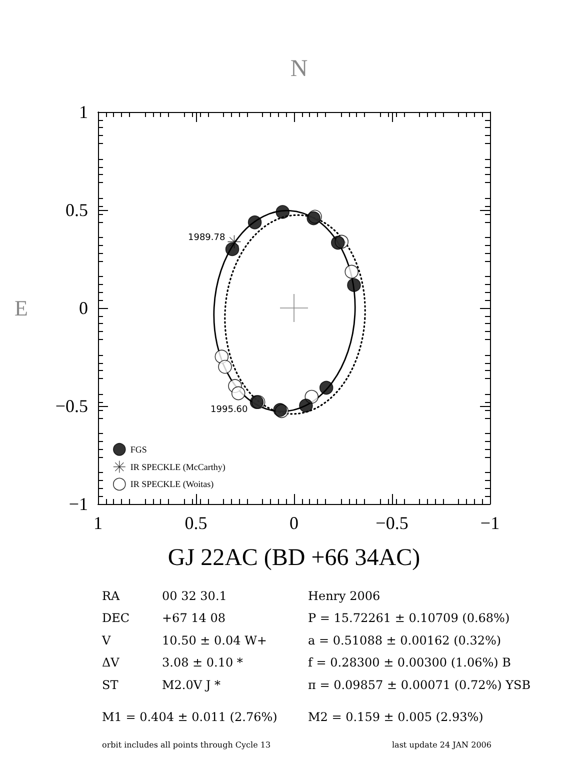  Describe the element at coordinates (392, 523) in the screenshot. I see `x-tick-label: −0.5` at that location.